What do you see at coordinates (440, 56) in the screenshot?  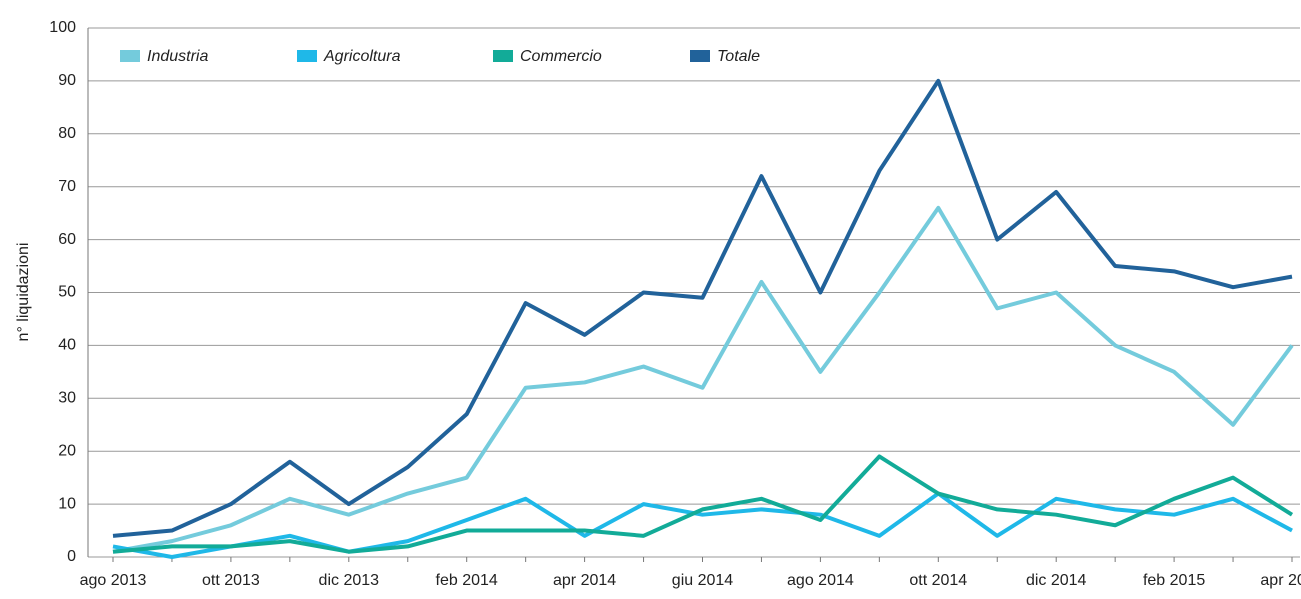 I see `legend: Industria Agricoltura Commercio Totale` at bounding box center [440, 56].